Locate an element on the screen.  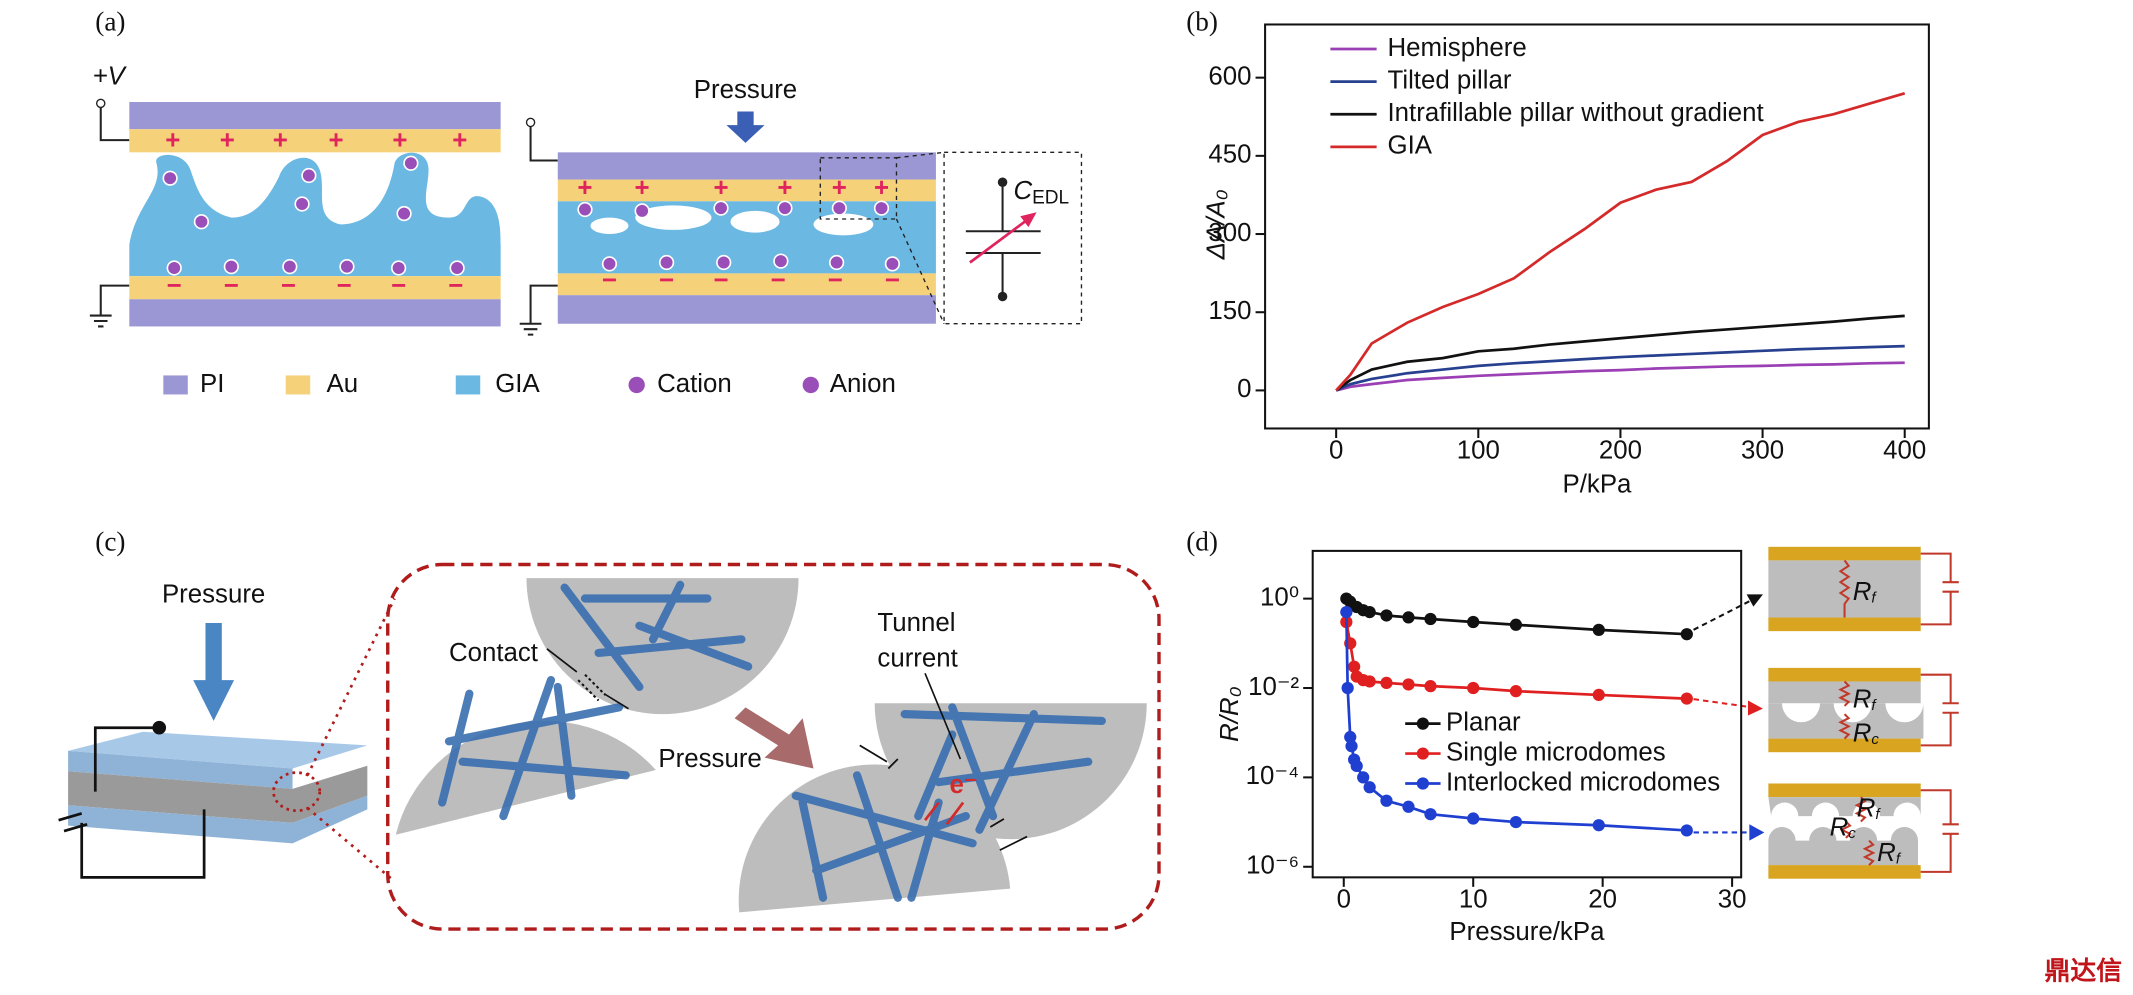
panel-label: (d) is located at coordinates (1202, 541).